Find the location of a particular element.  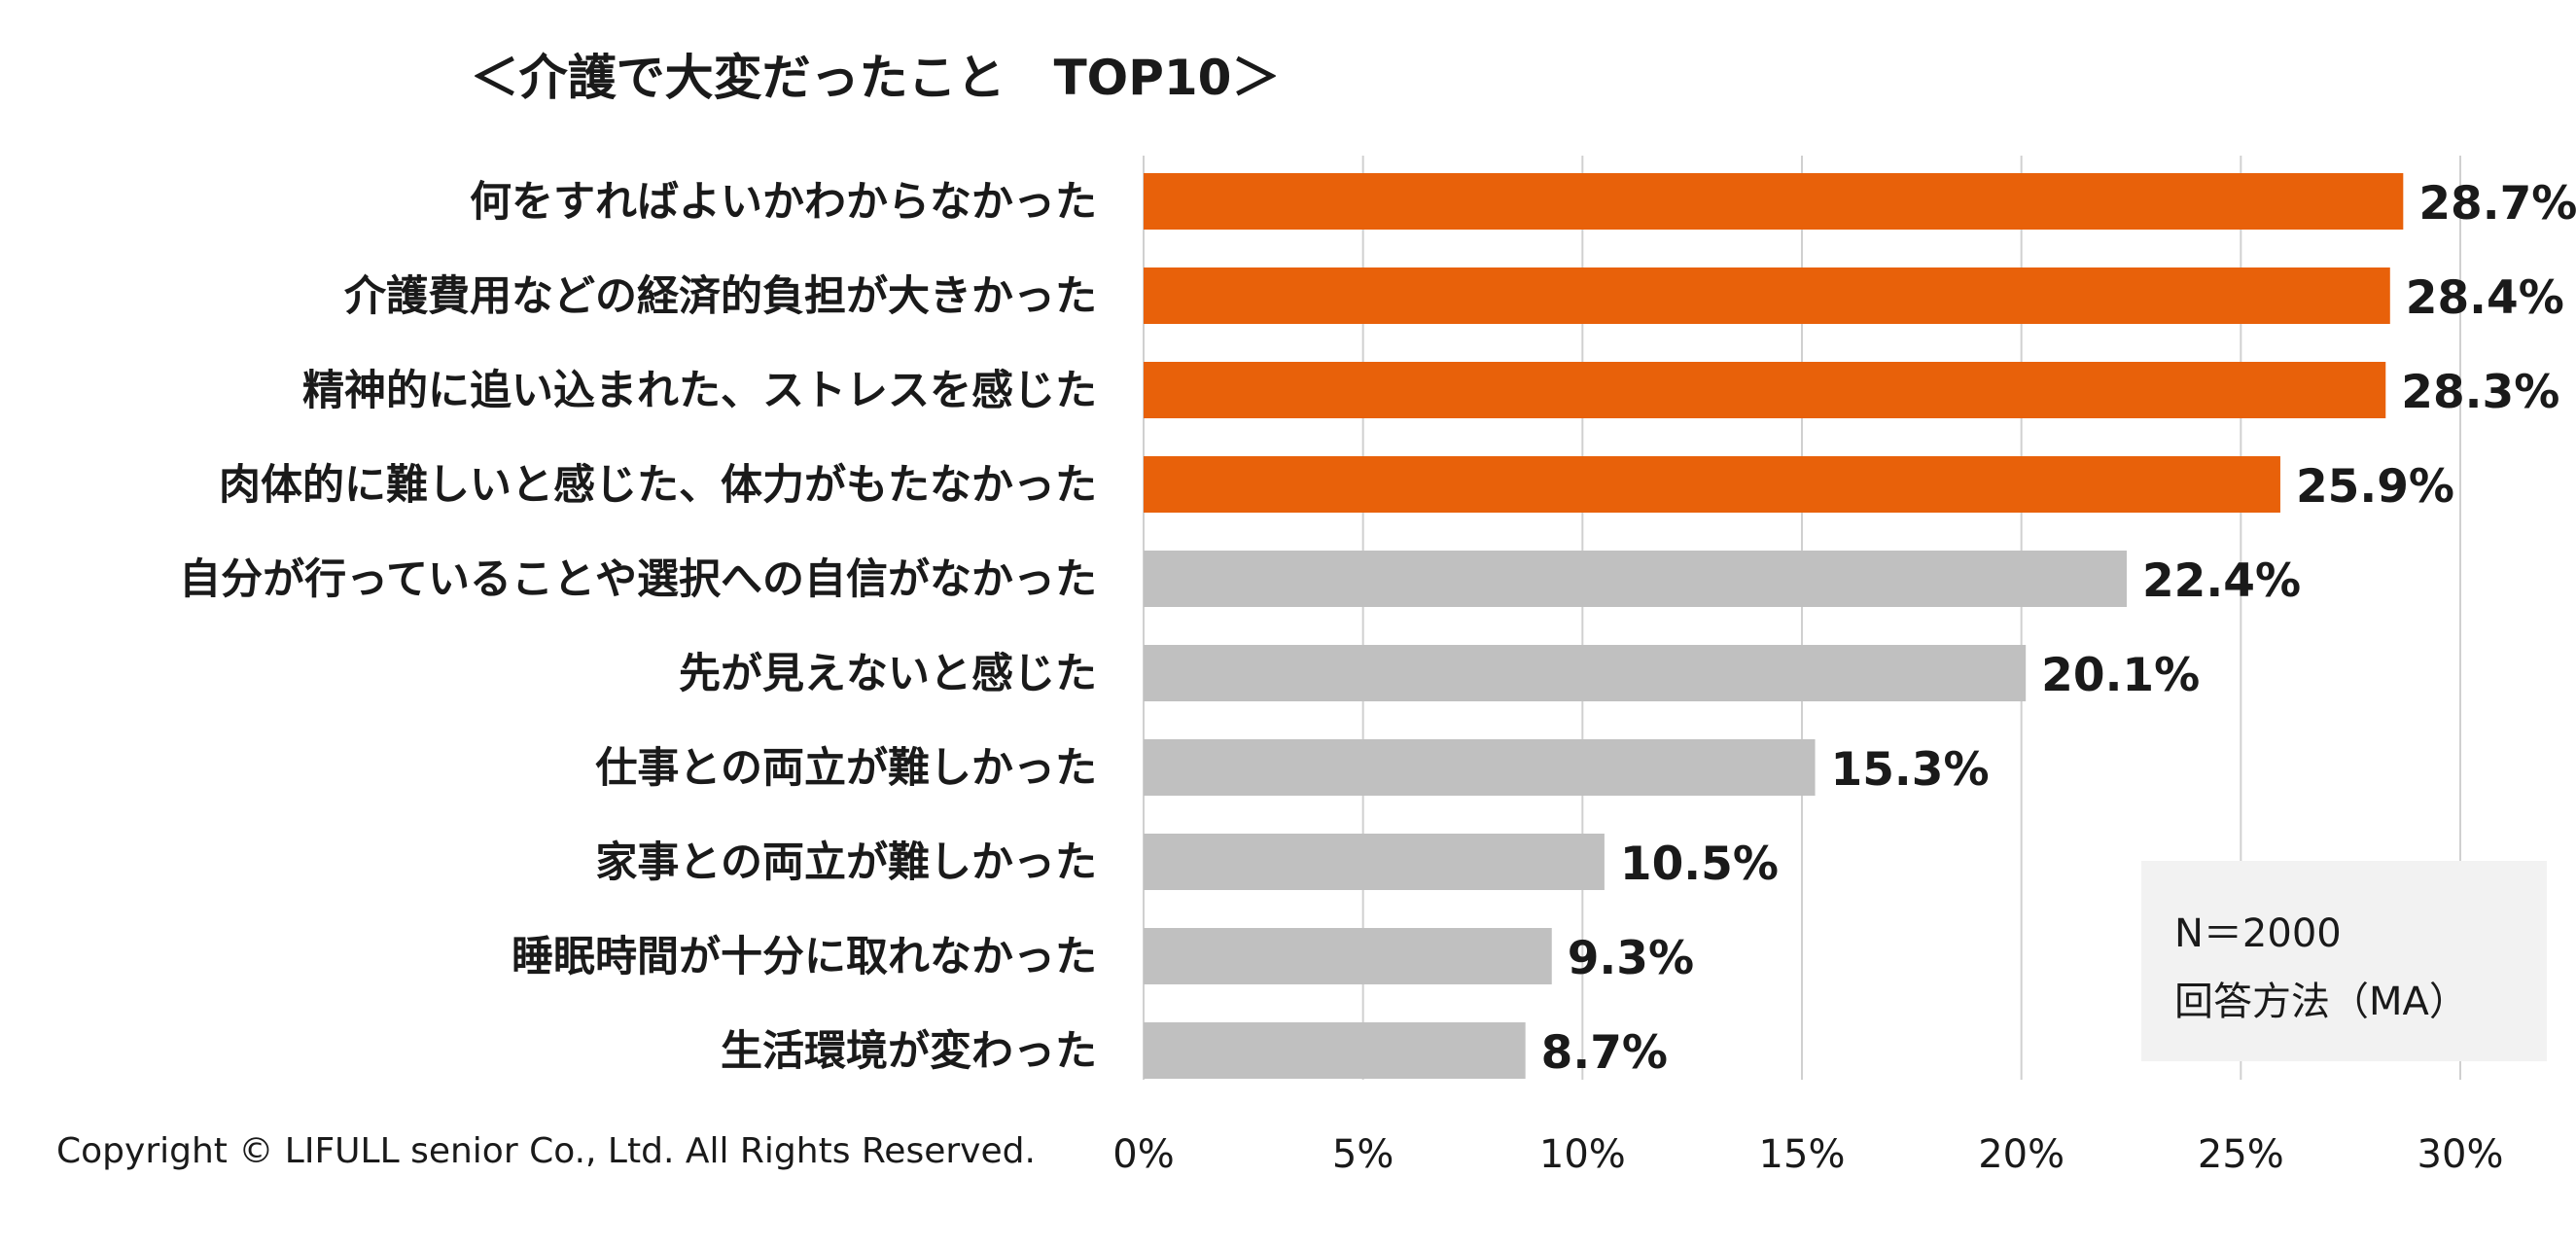

x-tick-label: 25% is located at coordinates (2241, 1154).